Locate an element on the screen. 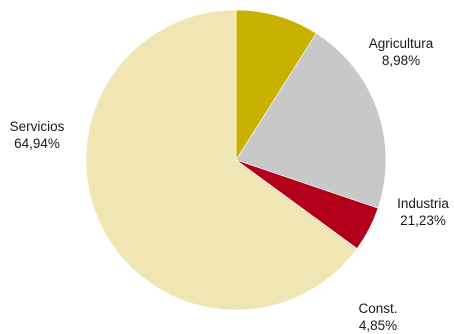  label-servicios-value: 64,94% is located at coordinates (37, 143).